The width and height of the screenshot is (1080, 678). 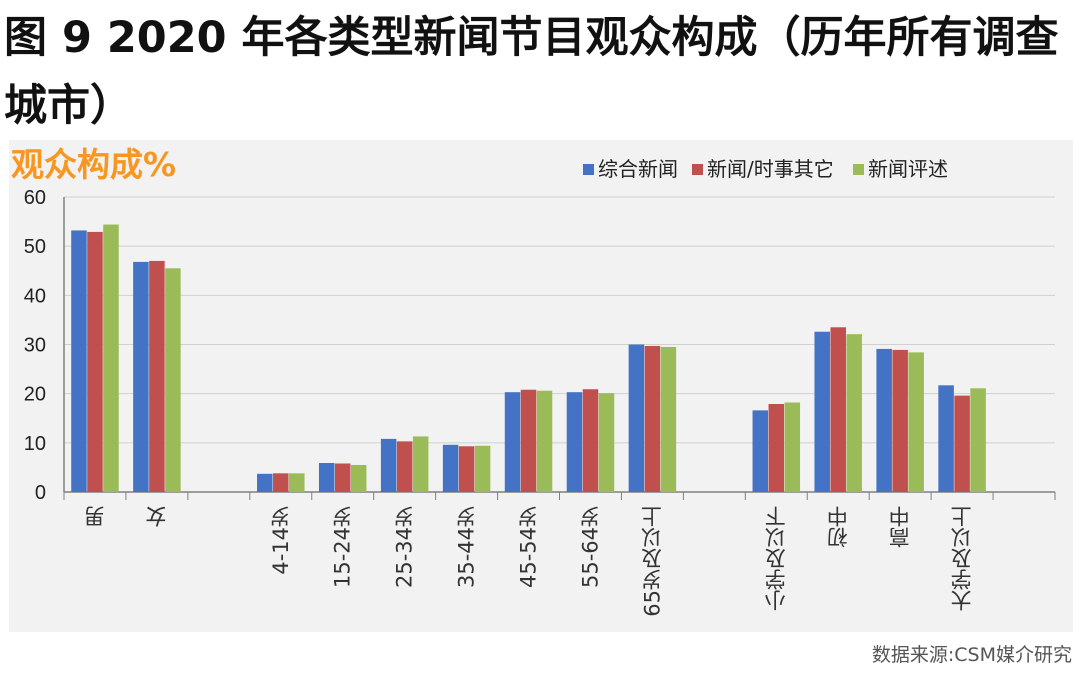 I want to click on y-tick-label: 30, so click(x=35, y=346).